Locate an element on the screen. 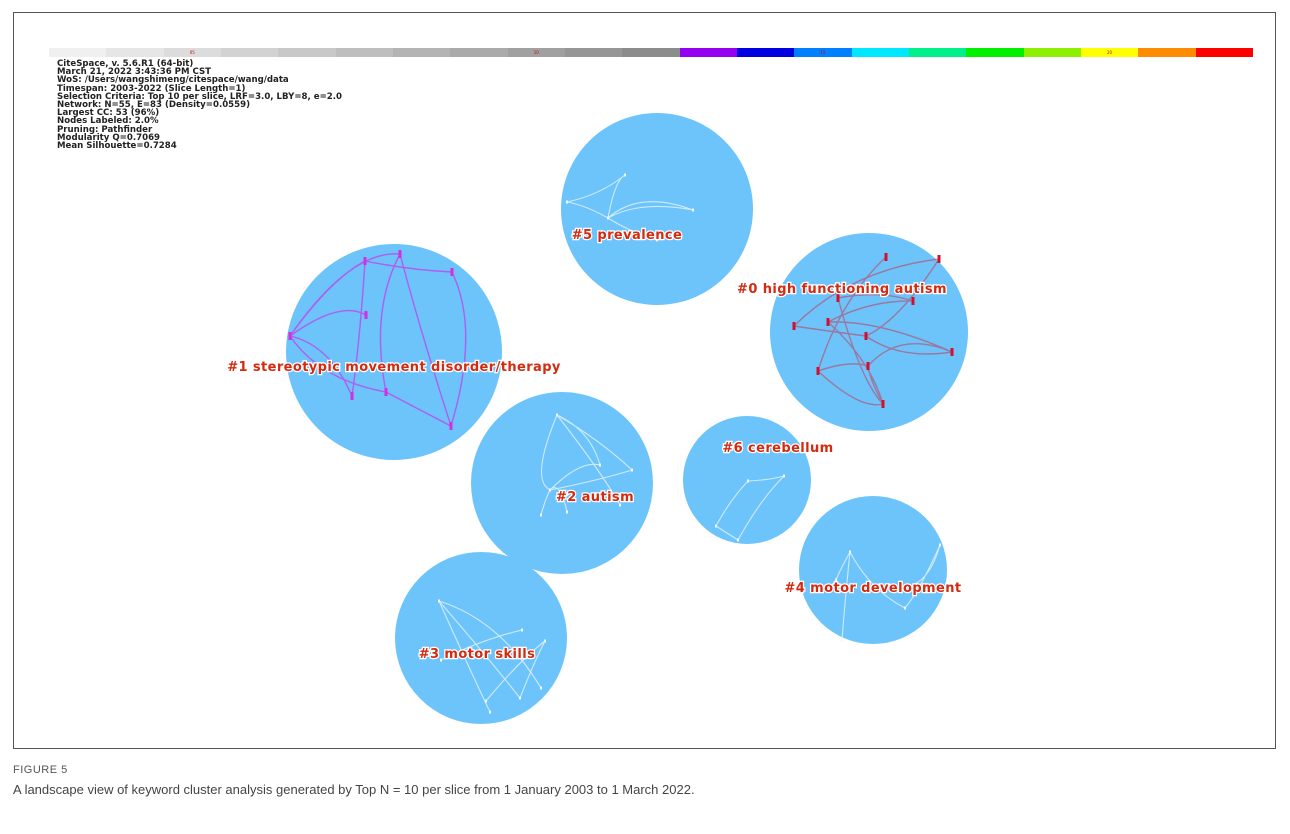 The height and width of the screenshot is (834, 1290). metadata-line: CiteSpace, v. 5.6.R1 (64-bit) is located at coordinates (125, 64).